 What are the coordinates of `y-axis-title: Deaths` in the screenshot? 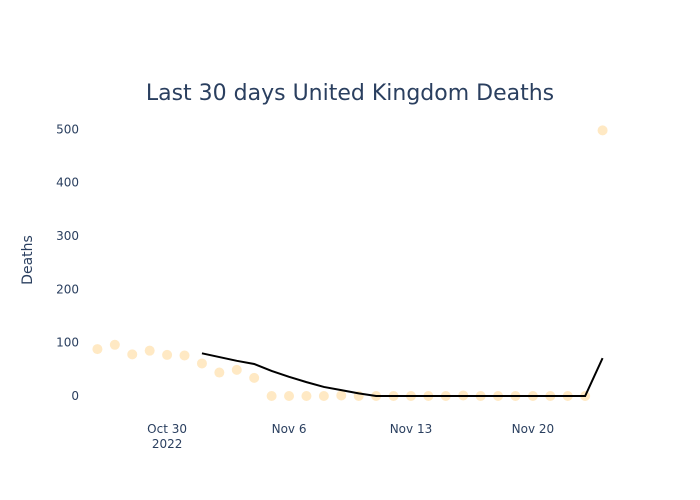 It's located at (28, 260).